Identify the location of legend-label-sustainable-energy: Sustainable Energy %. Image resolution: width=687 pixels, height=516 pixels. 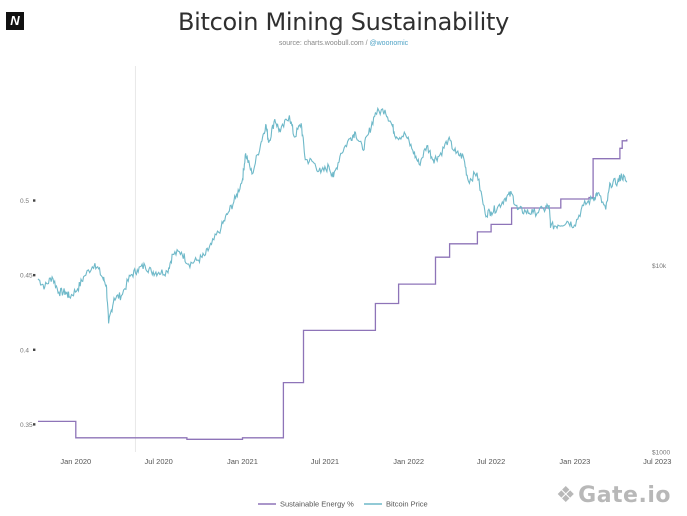
(317, 504).